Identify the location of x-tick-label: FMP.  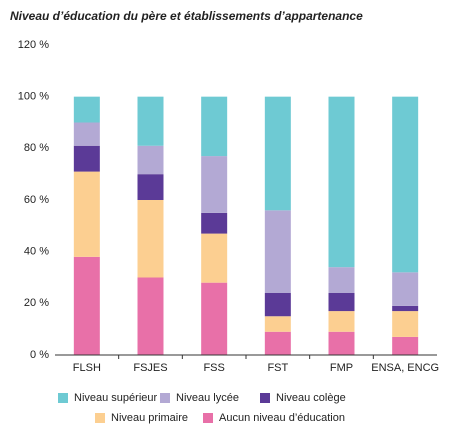
(341, 368).